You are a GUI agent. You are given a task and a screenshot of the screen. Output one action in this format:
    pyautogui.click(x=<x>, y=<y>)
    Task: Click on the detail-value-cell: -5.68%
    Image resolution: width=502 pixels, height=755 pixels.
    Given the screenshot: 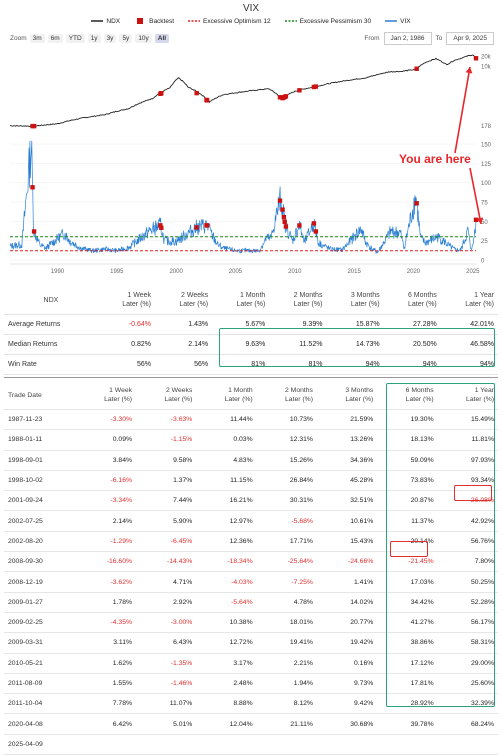 What is the action you would take?
    pyautogui.click(x=286, y=521)
    